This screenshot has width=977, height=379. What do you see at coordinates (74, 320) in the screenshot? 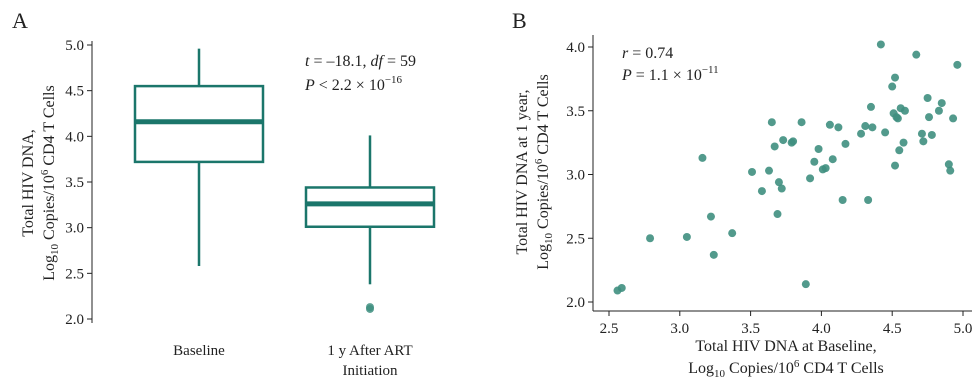
I see `panel-a-y-tick-label: 2.0` at bounding box center [74, 320].